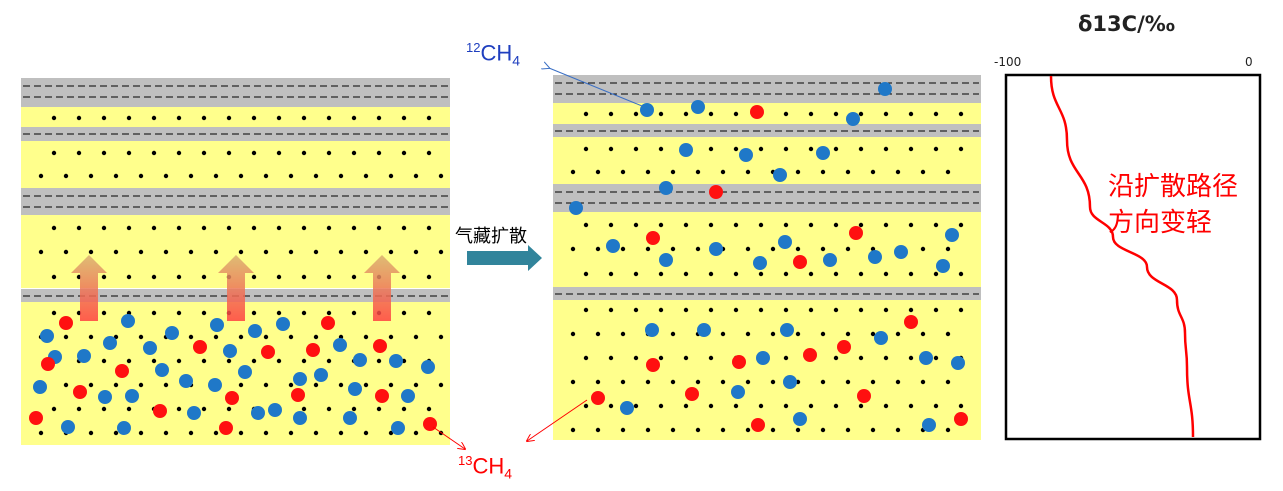 Image resolution: width=1283 pixels, height=491 pixels. Describe the element at coordinates (235, 92) in the screenshot. I see `shale-layer` at that location.